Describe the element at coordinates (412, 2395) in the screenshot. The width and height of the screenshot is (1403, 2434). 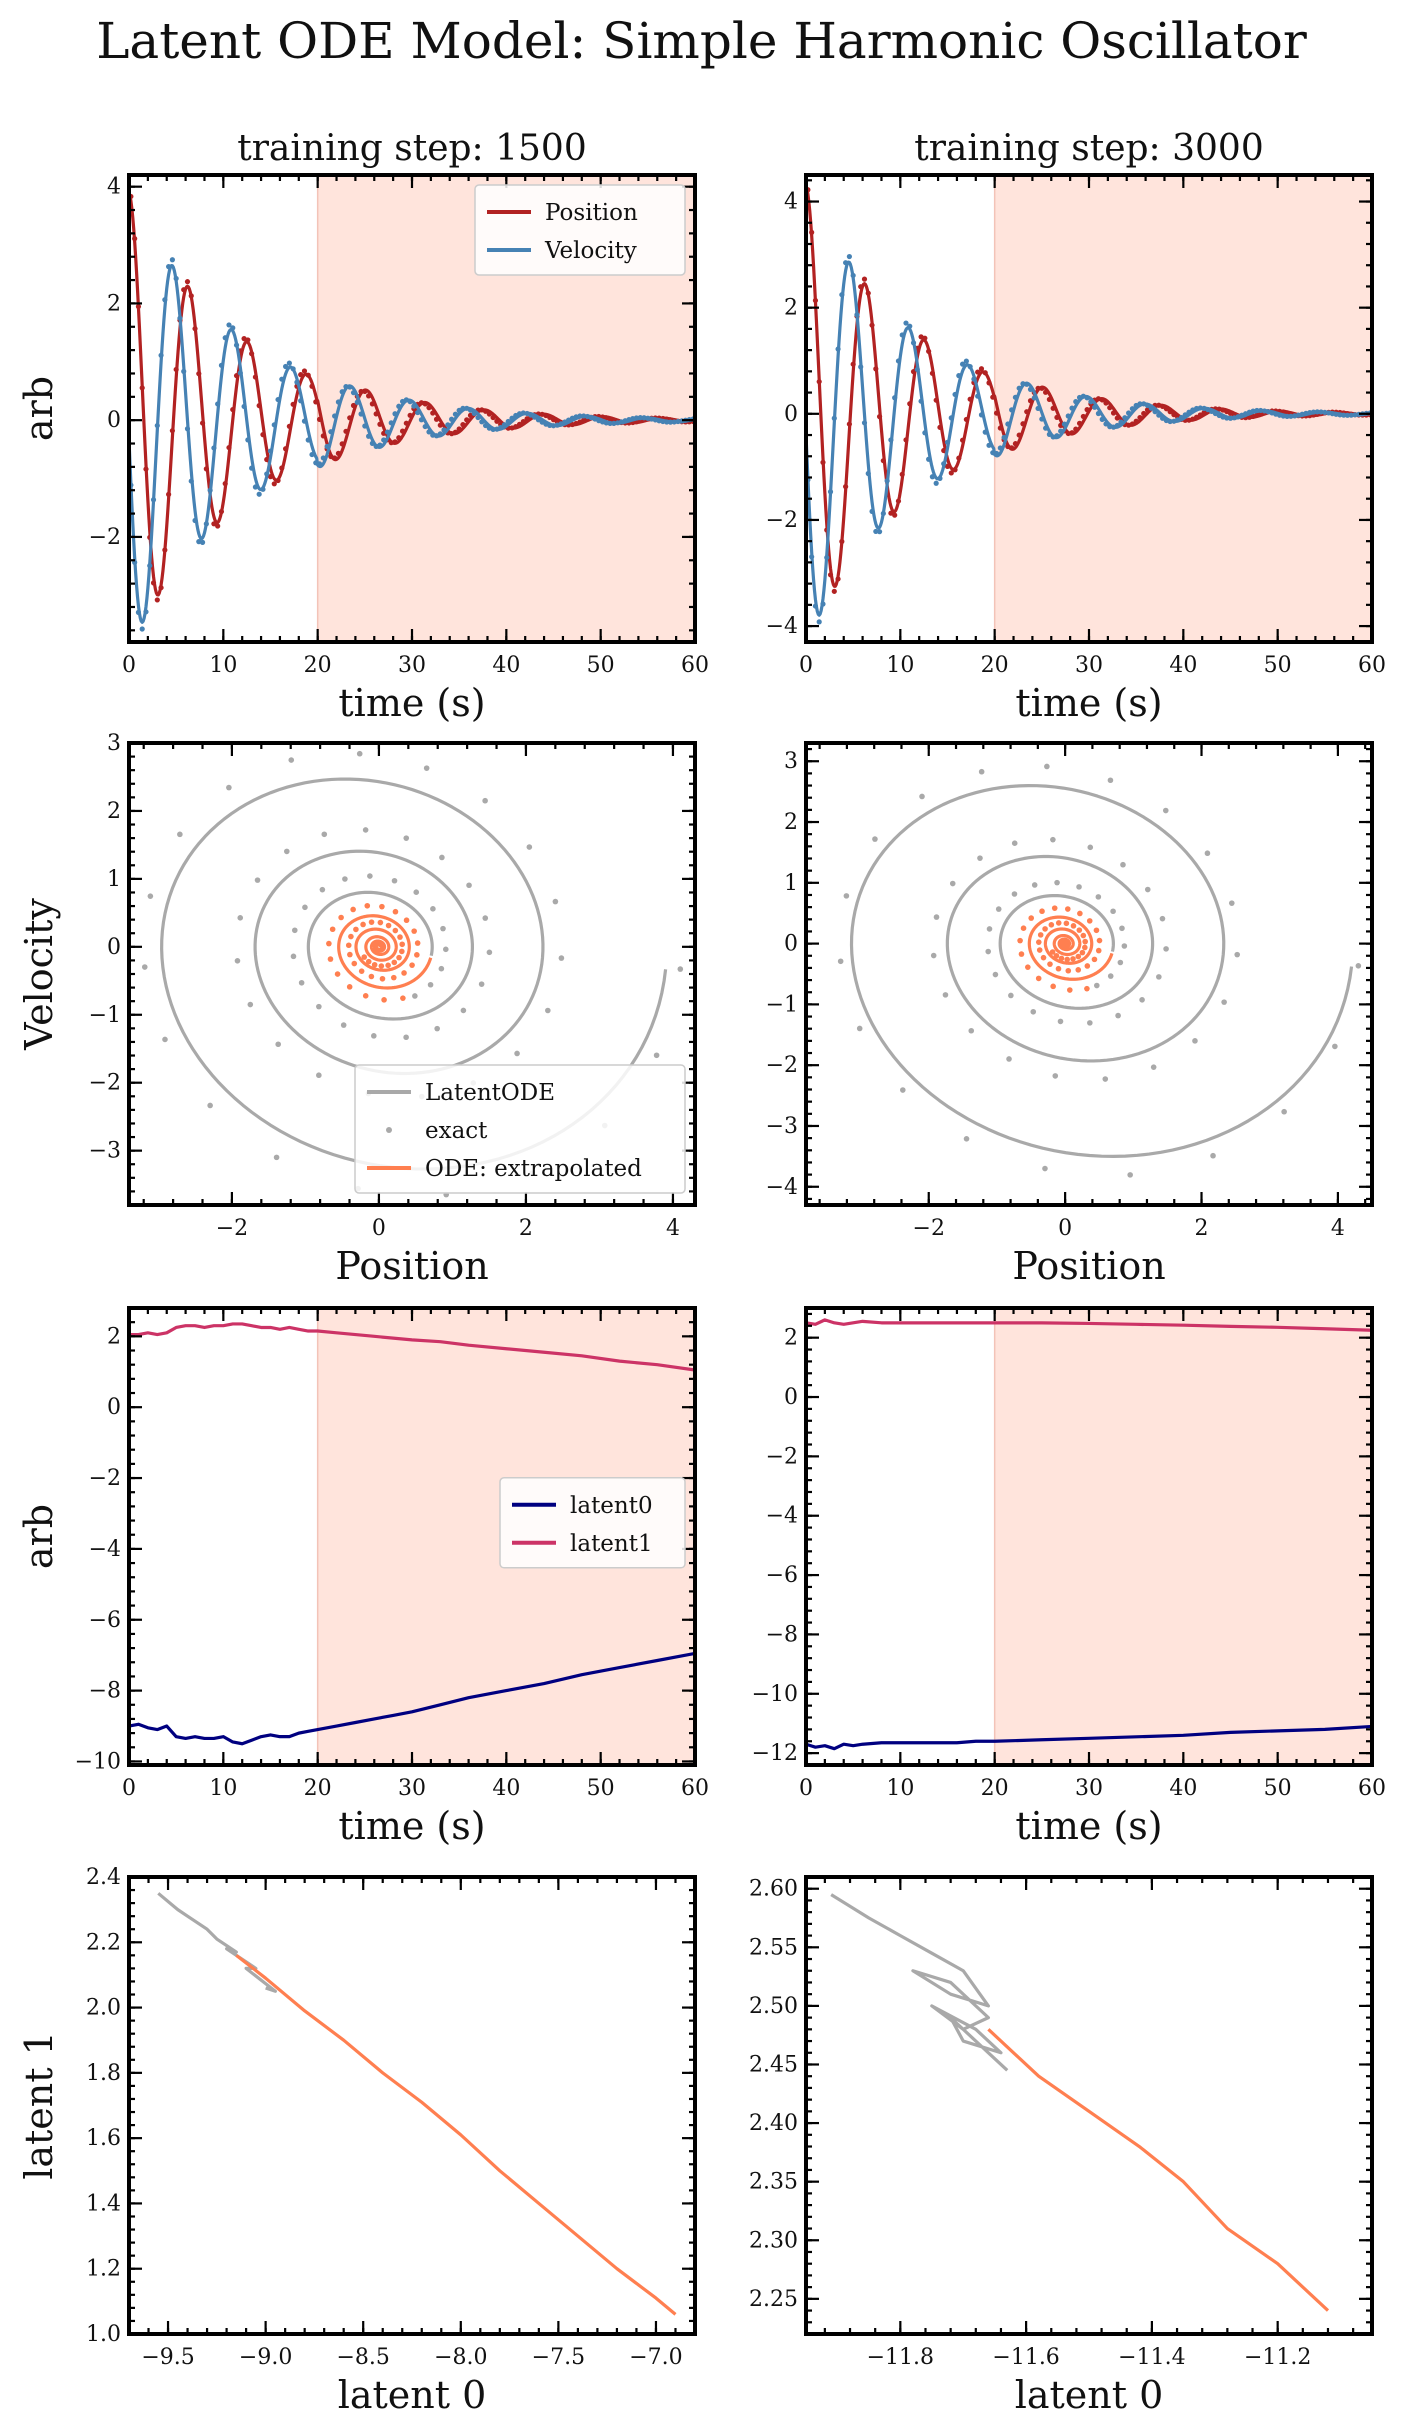
I see `x-axis-label: latent 0` at that location.